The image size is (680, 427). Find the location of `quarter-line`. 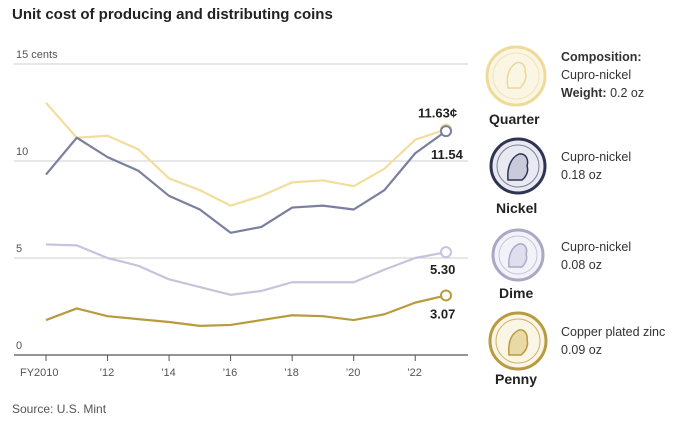

quarter-line is located at coordinates (246, 154).